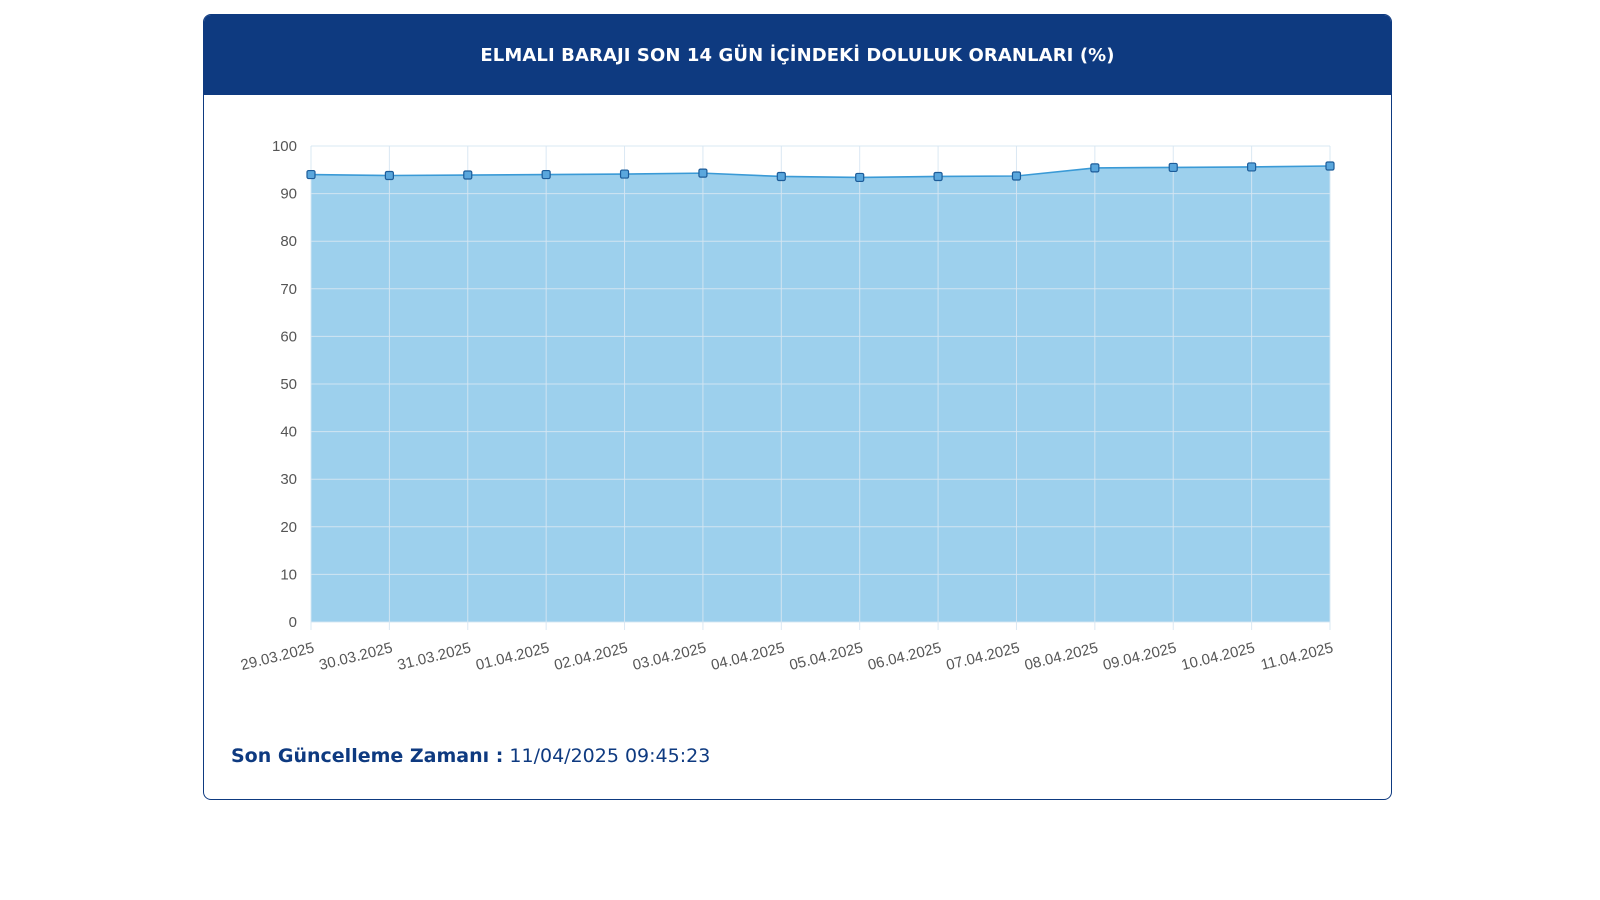 The height and width of the screenshot is (900, 1600). I want to click on x-tick-label: 31.03.2025, so click(434, 656).